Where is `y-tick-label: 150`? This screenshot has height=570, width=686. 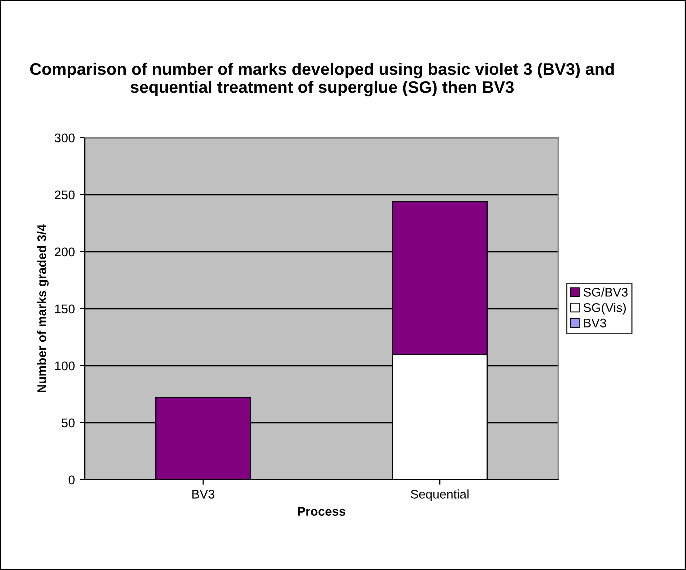
y-tick-label: 150 is located at coordinates (65, 309).